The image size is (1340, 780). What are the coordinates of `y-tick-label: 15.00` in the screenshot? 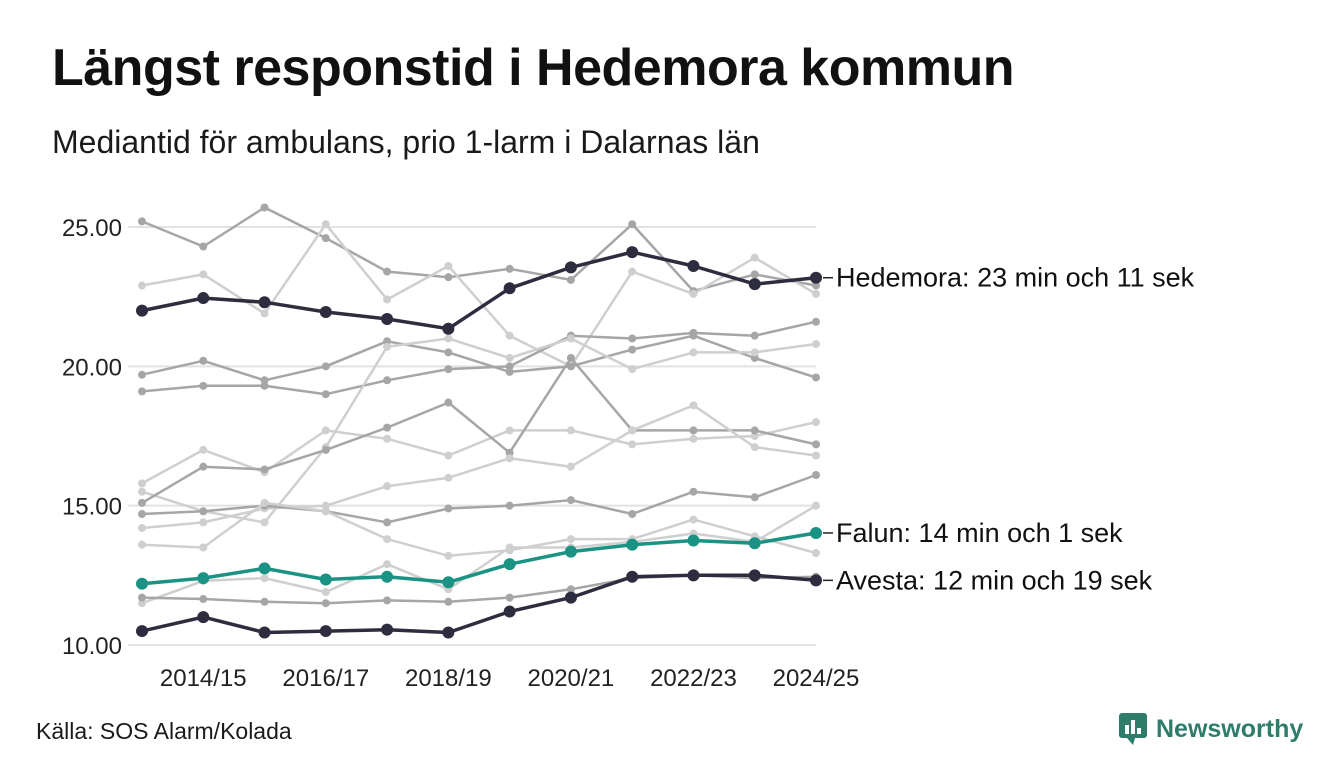 It's located at (92, 507).